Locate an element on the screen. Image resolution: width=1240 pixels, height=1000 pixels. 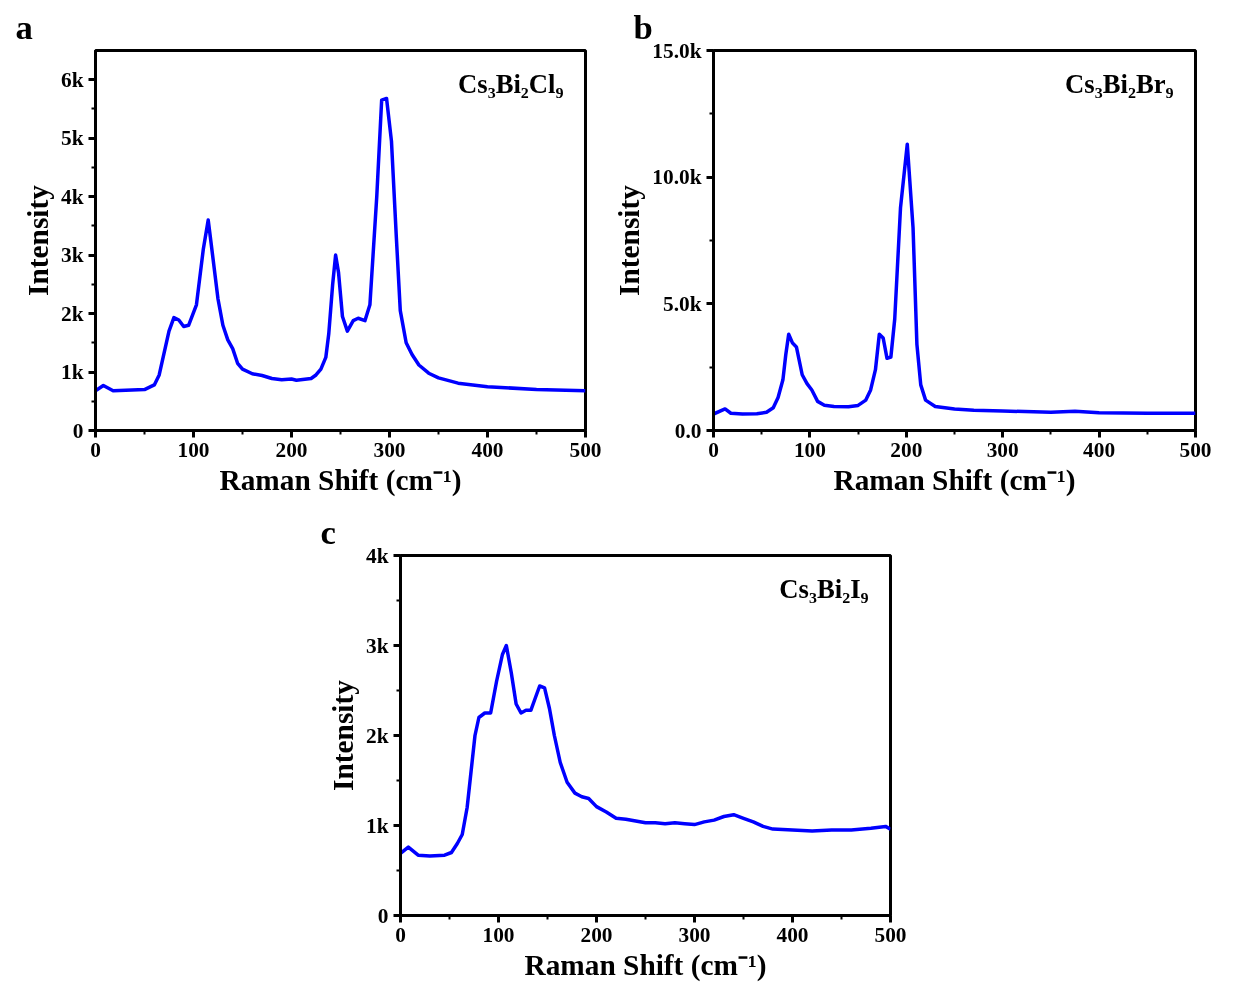
annotation: Cs₃Bi₂Br₉ is located at coordinates (1119, 83).